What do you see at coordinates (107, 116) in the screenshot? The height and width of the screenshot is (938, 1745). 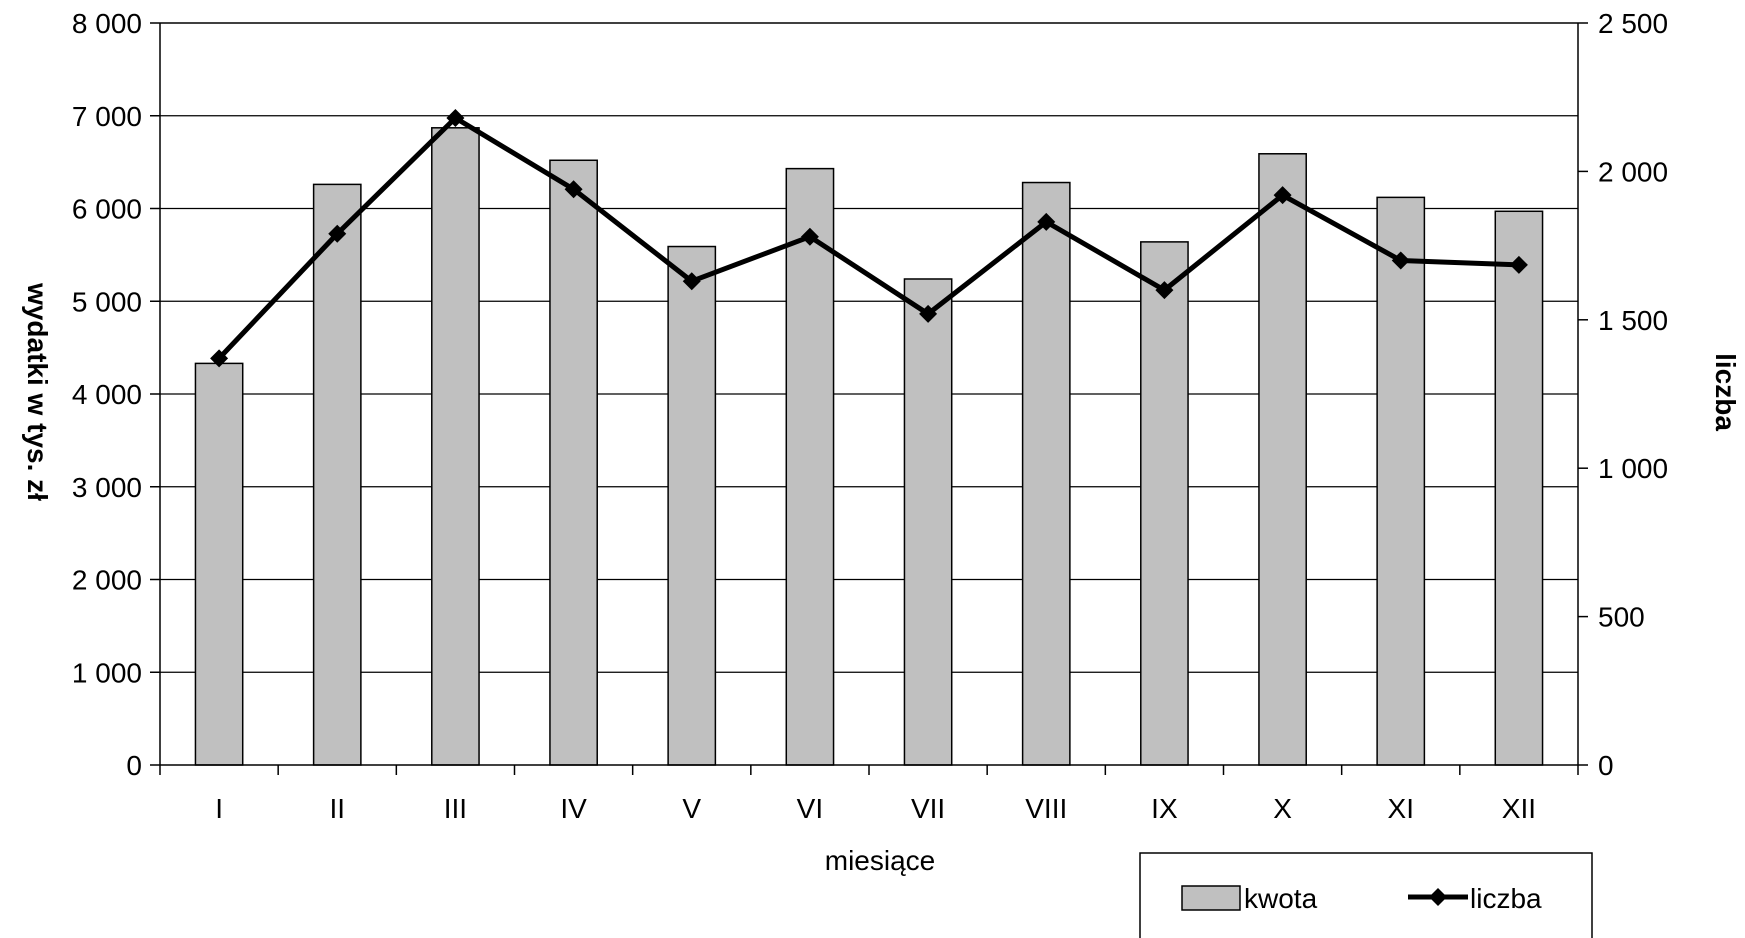 I see `left-tick-label: 7 000` at bounding box center [107, 116].